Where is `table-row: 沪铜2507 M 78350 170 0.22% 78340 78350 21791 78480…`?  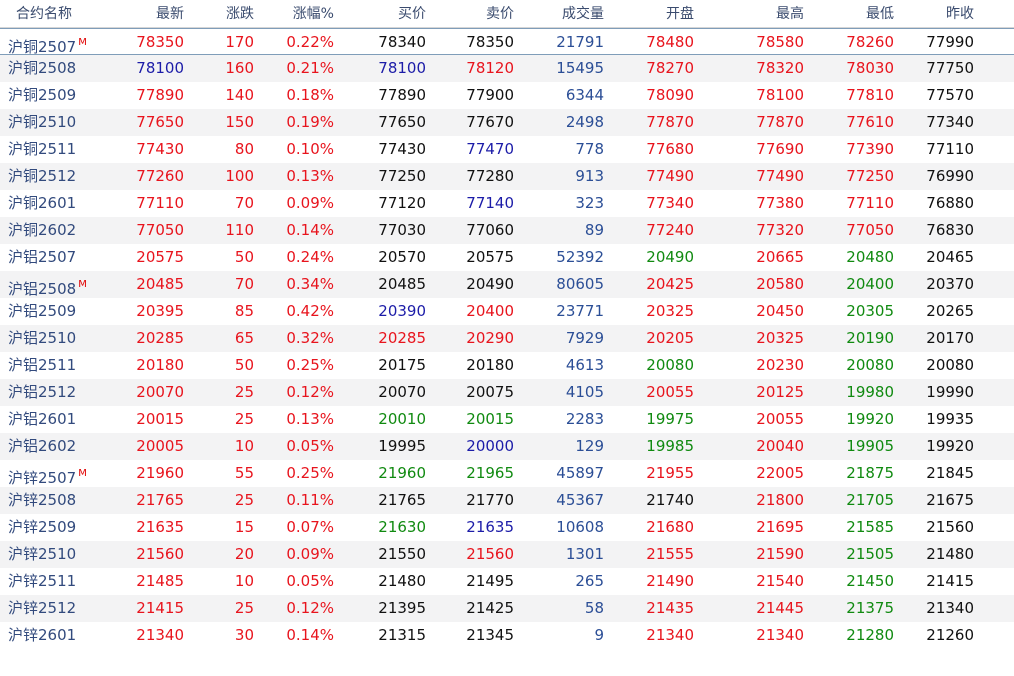
table-row: 沪铜2507 M 78350 170 0.22% 78340 78350 21791 78480… is located at coordinates (507, 42).